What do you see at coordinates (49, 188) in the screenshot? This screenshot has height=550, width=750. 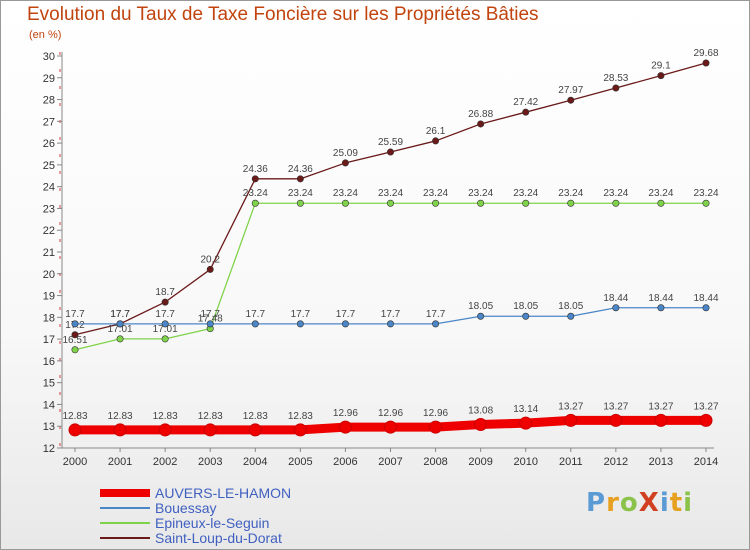 I see `y-tick-label: 24` at bounding box center [49, 188].